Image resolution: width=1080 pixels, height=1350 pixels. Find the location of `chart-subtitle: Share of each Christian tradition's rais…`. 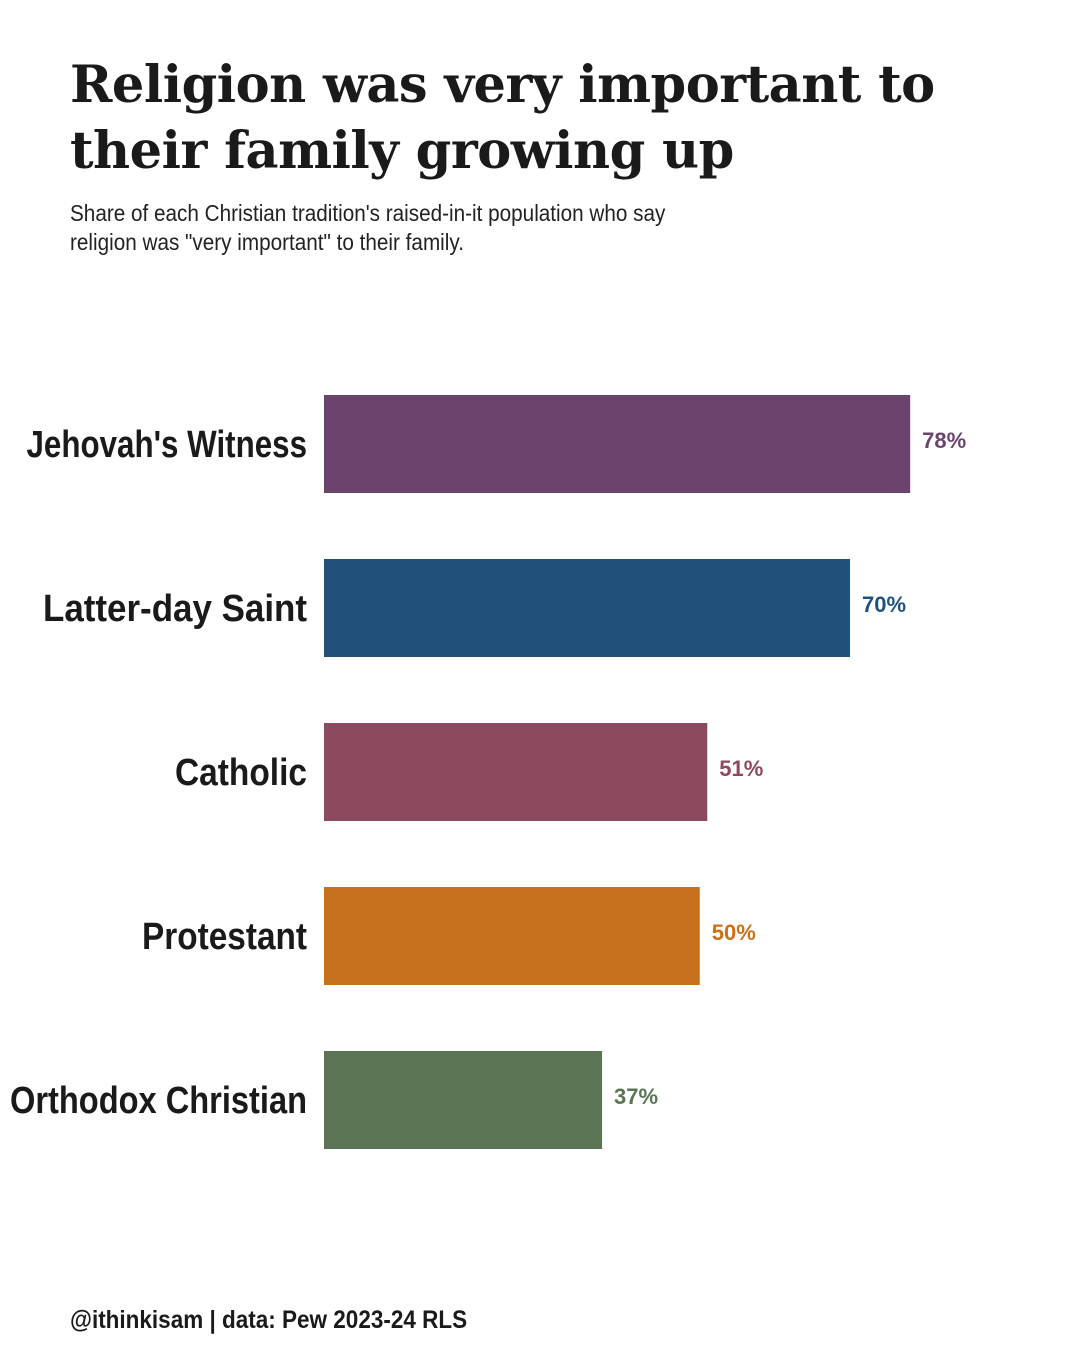

chart-subtitle: Share of each Christian tradition's rais… is located at coordinates (368, 227).